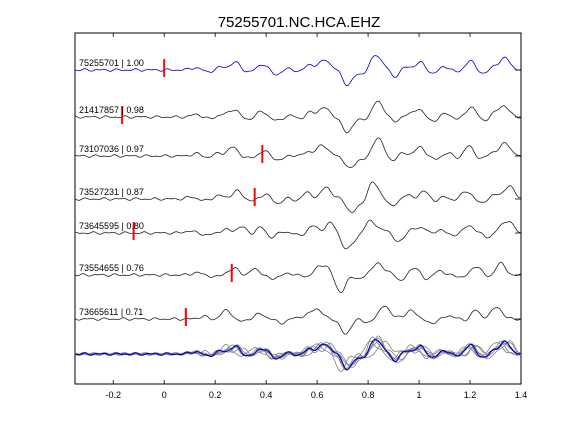 This screenshot has width=576, height=432. Describe the element at coordinates (113, 395) in the screenshot. I see `x-tick-label: -0.2` at that location.